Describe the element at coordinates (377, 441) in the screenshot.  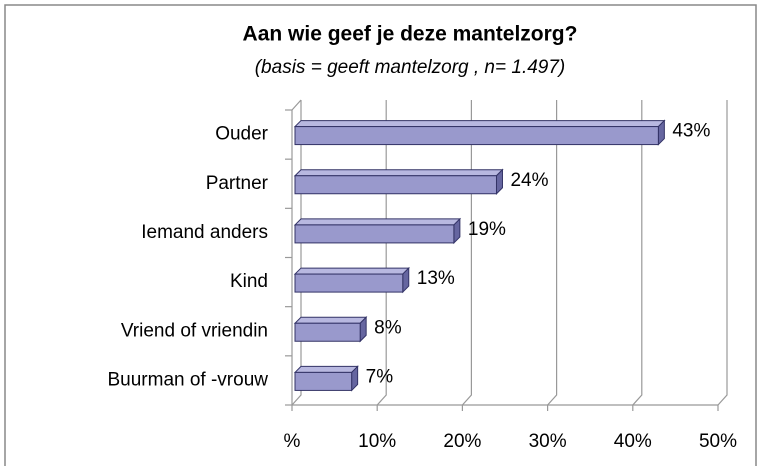
I see `x-tick-label: 10%` at that location.